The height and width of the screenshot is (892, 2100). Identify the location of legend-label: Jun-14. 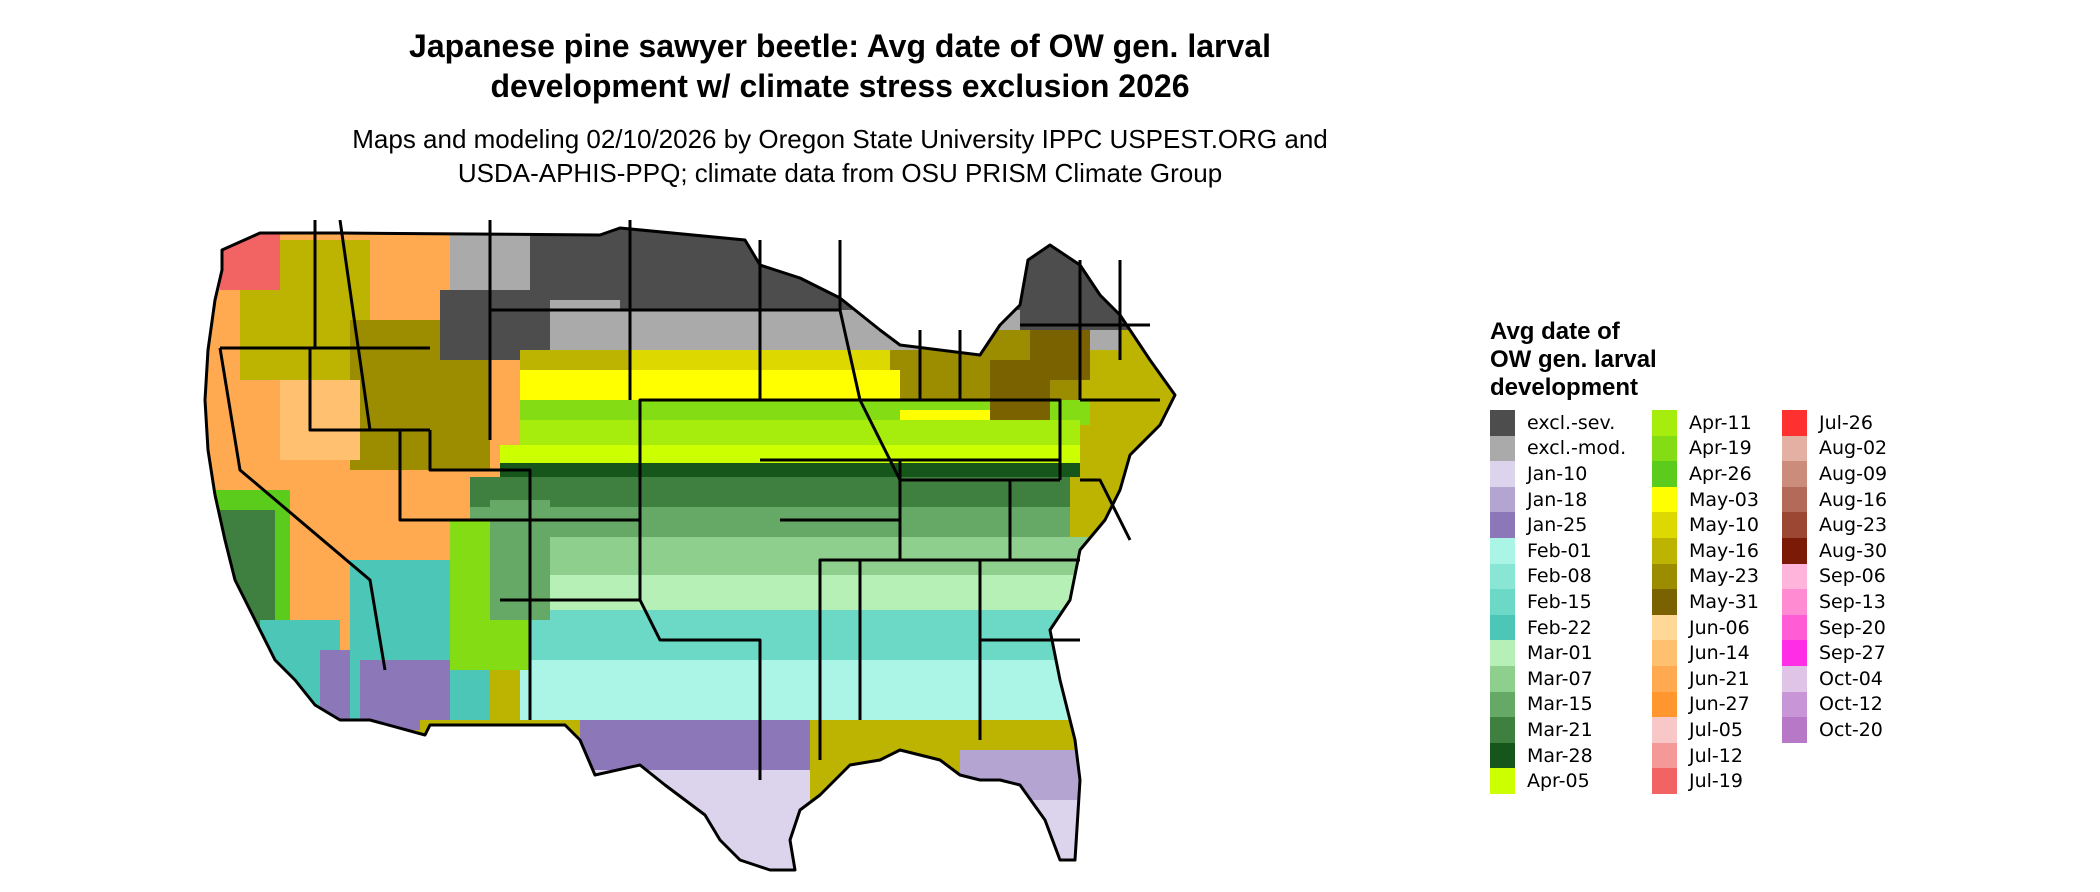
(1719, 653).